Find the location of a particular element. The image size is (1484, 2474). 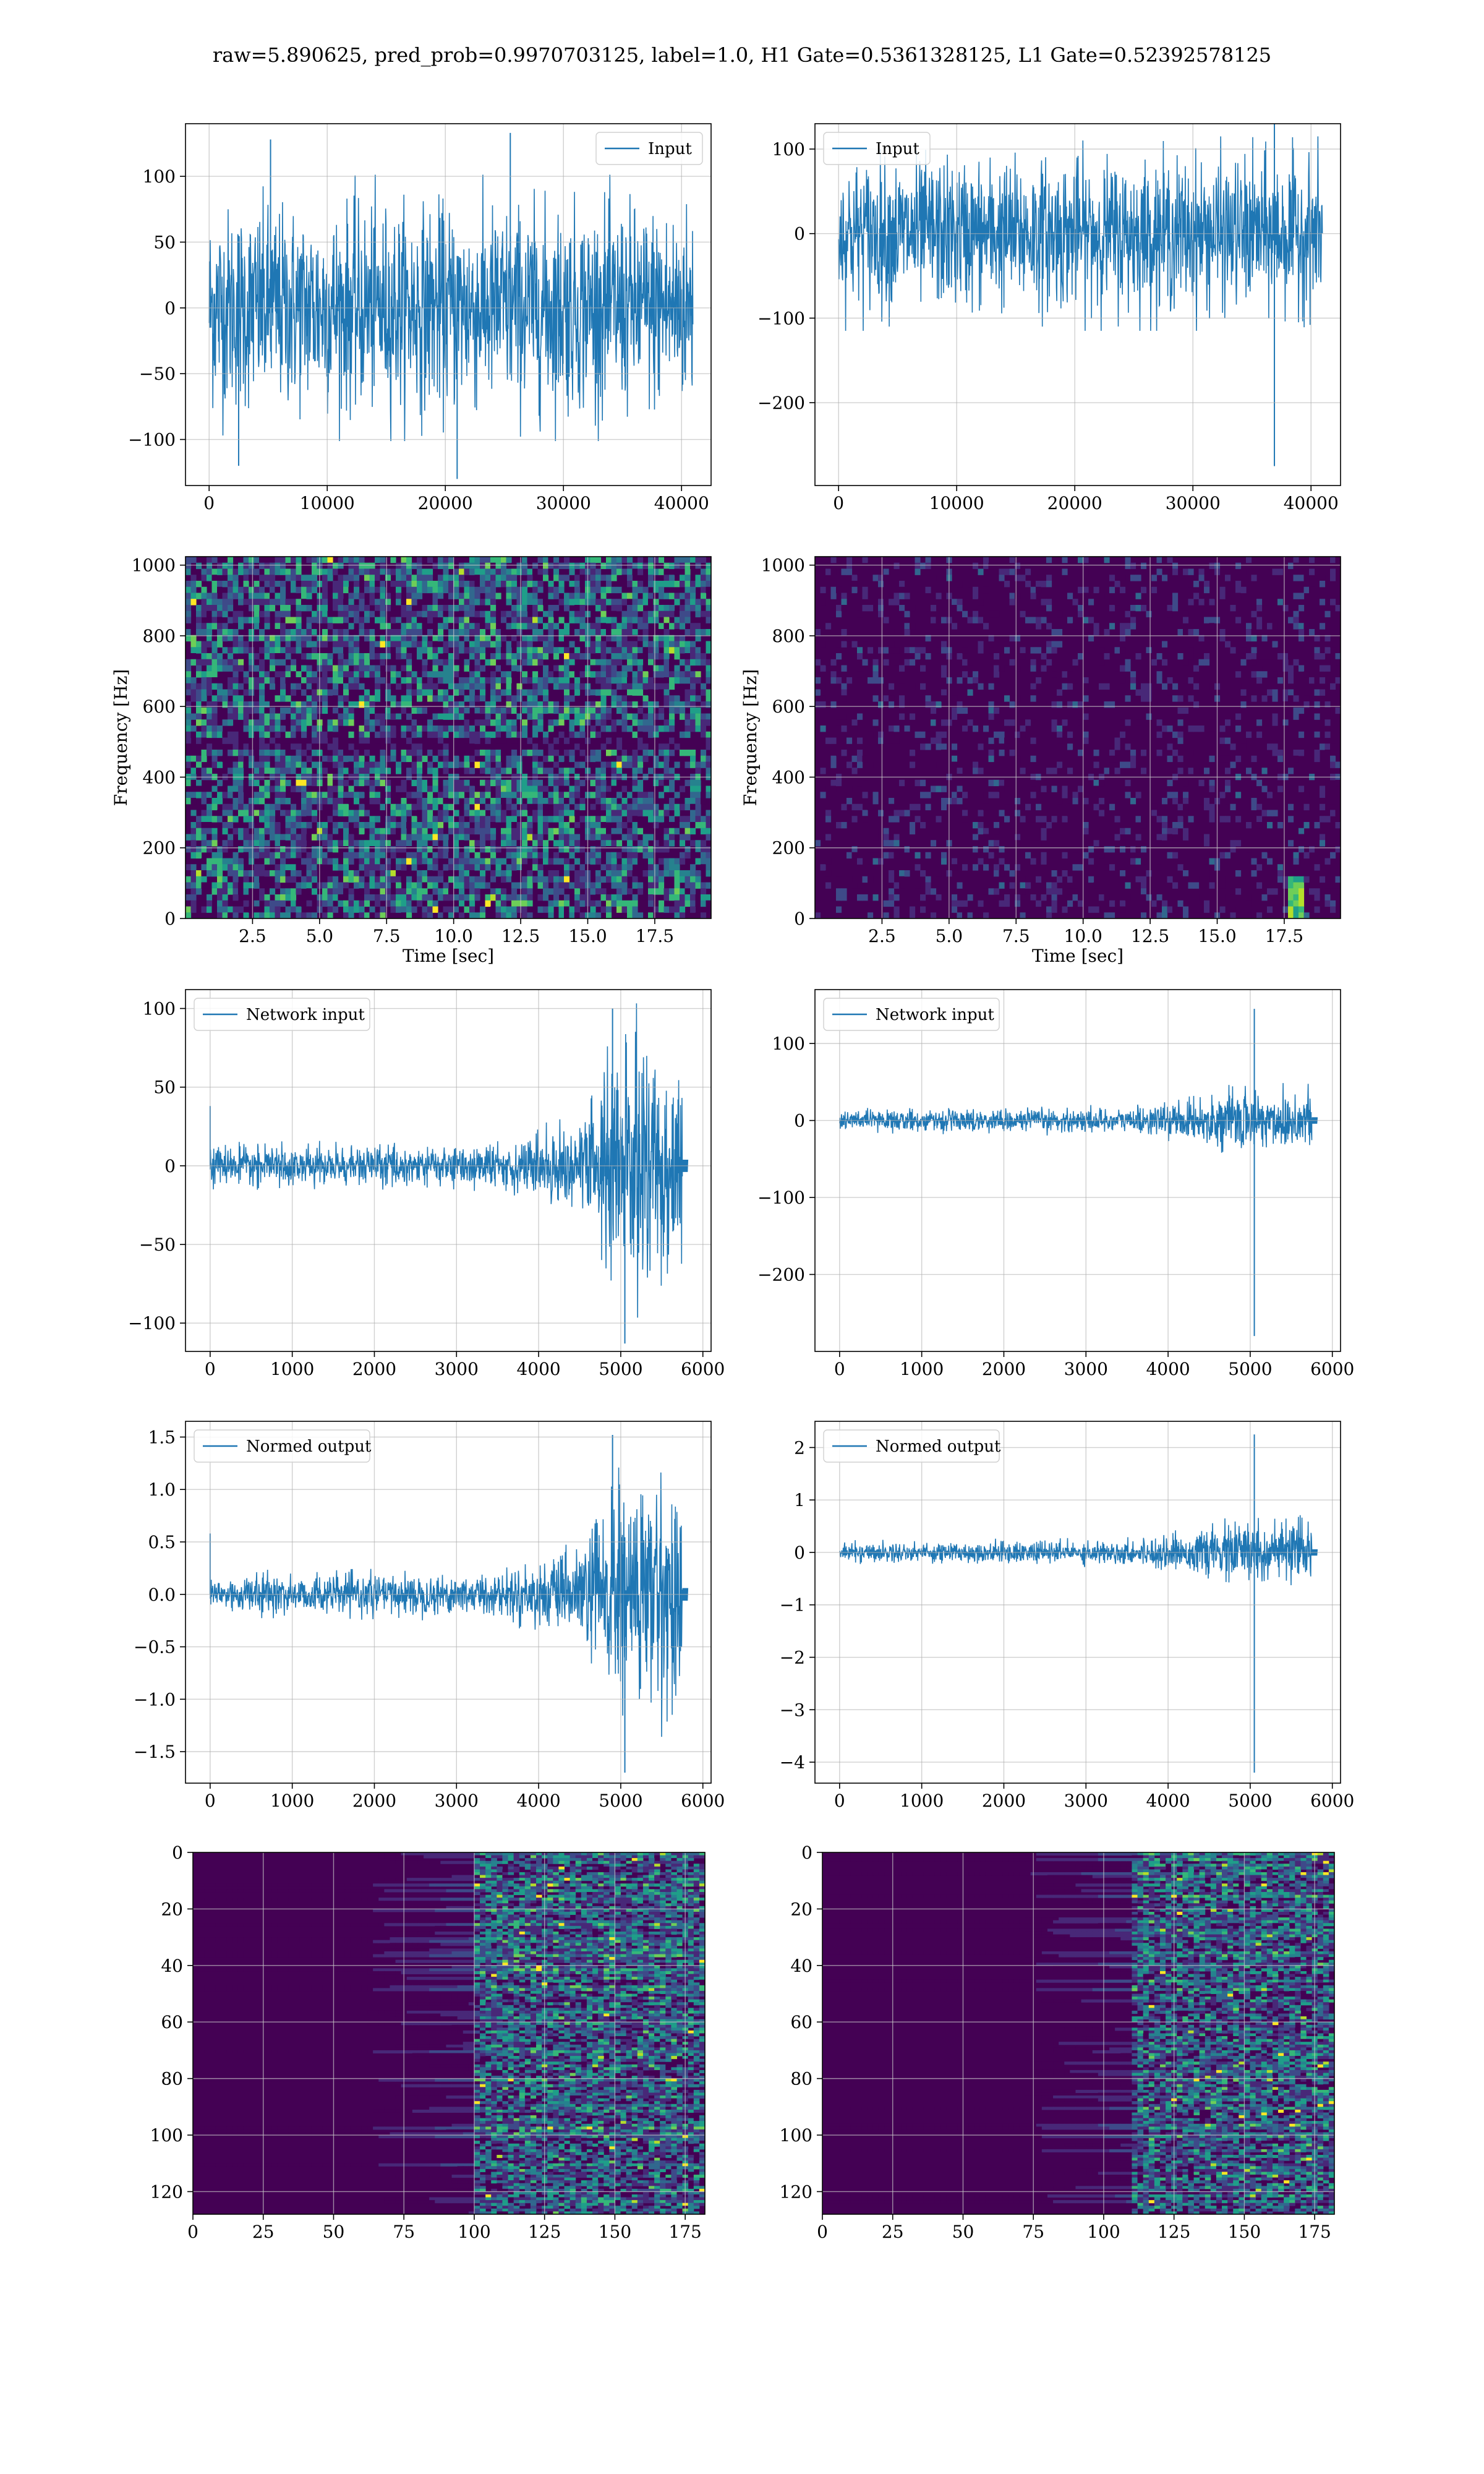

x-tick-label: 15.0 is located at coordinates (587, 936).